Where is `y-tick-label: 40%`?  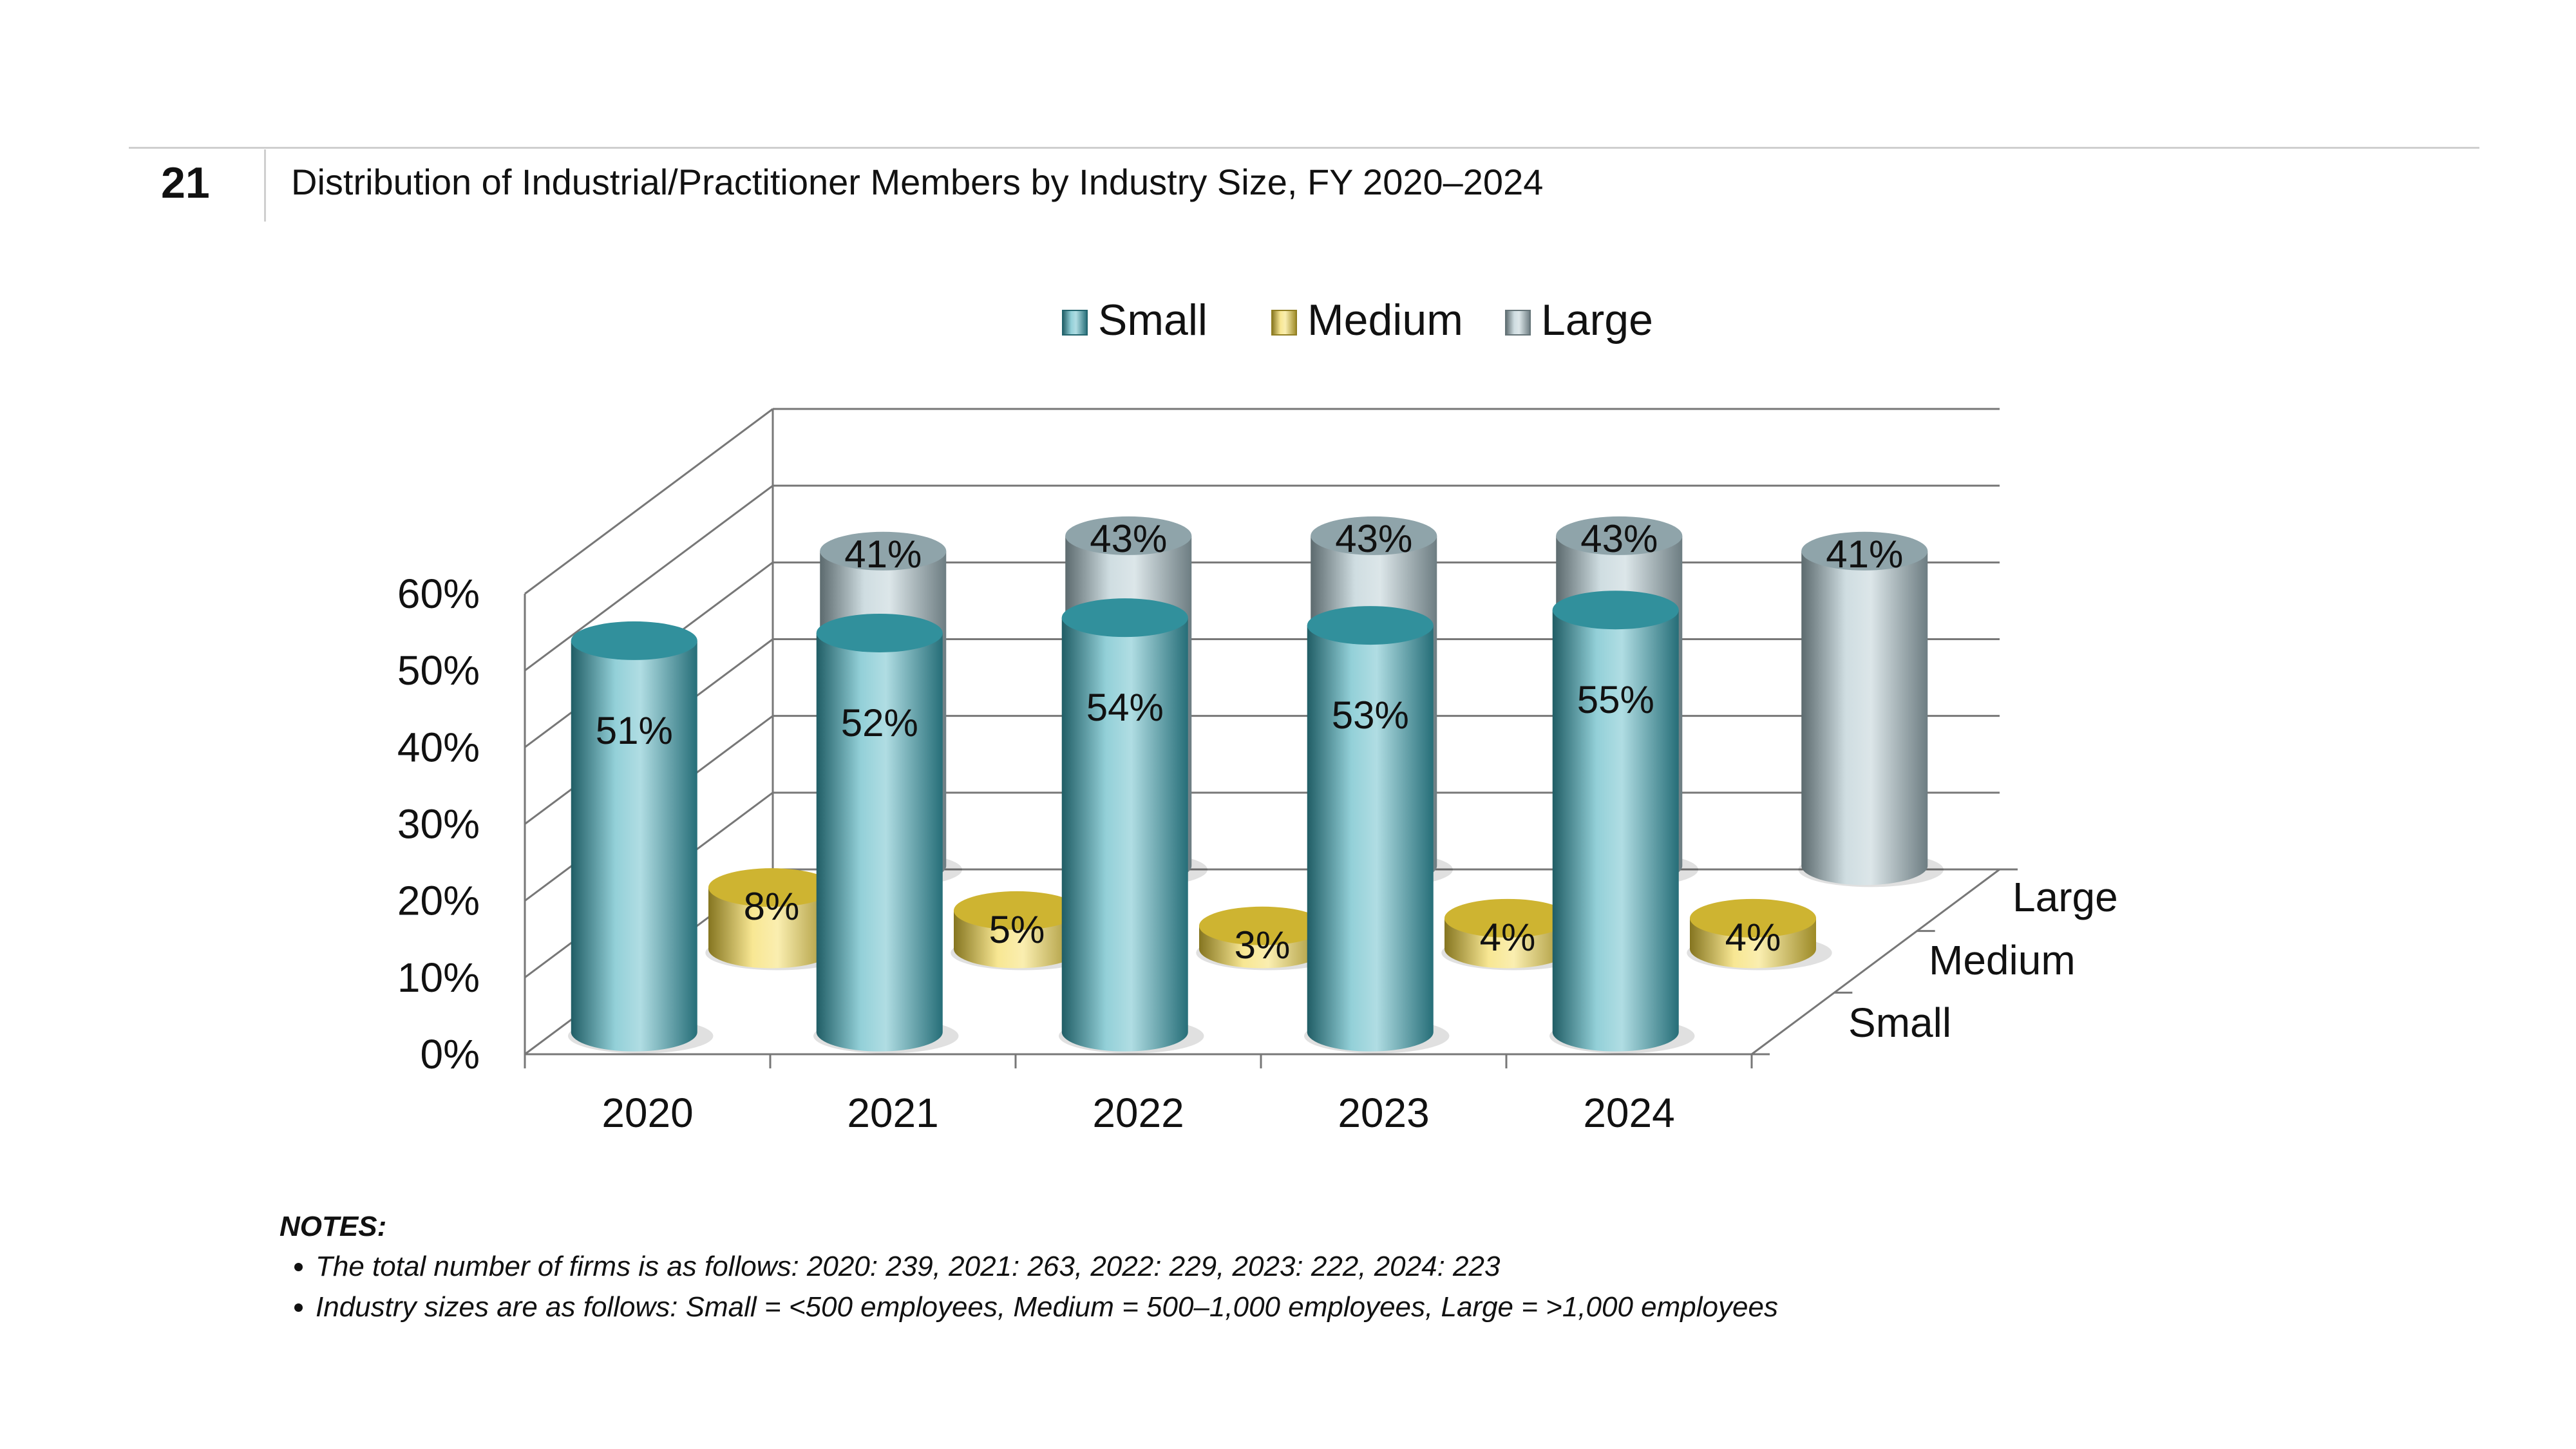
y-tick-label: 40% is located at coordinates (438, 747).